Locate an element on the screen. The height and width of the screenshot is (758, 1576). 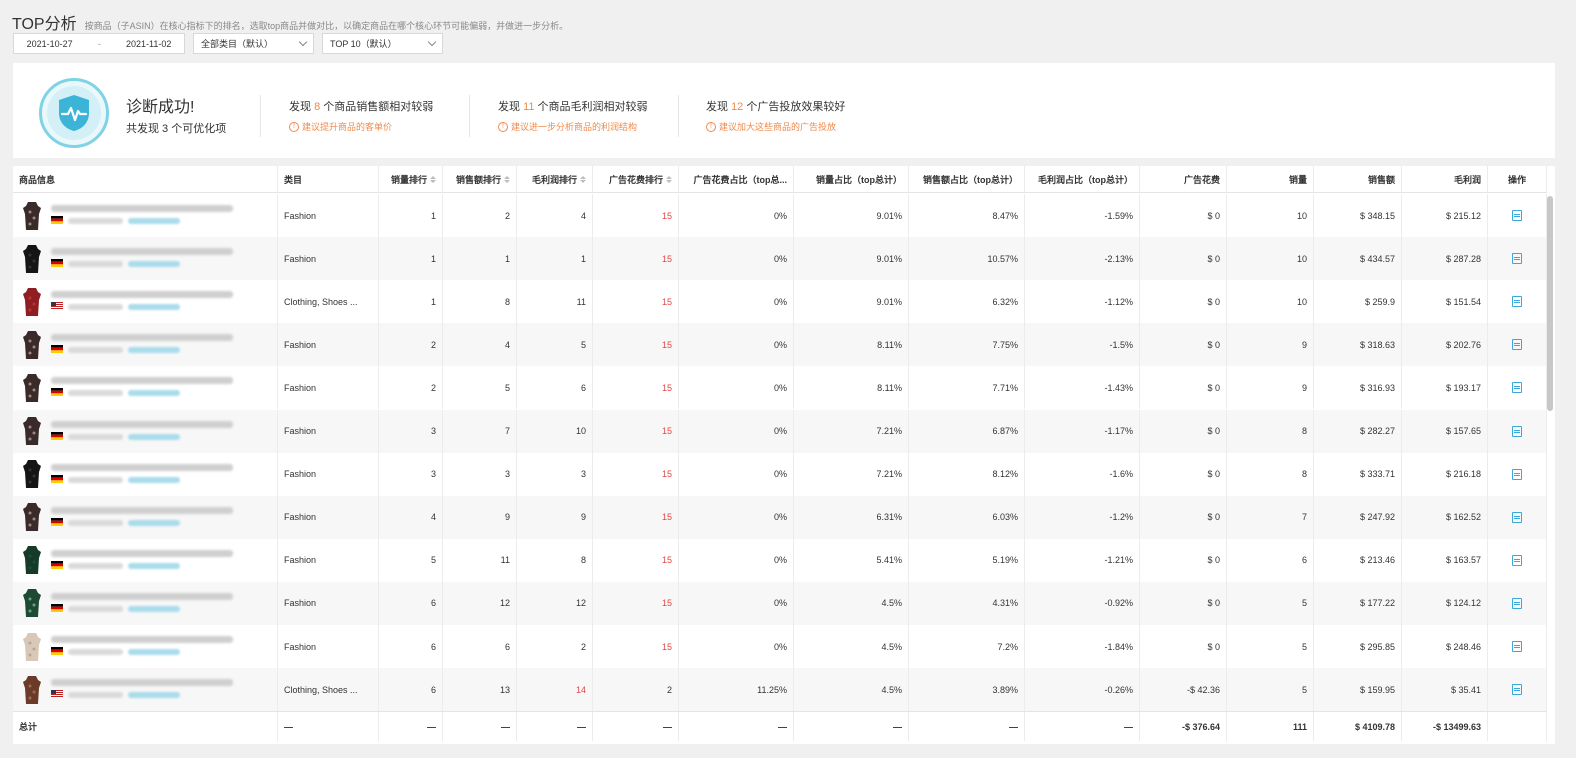
col-qty-rank: 销量排行 is located at coordinates (411, 179).